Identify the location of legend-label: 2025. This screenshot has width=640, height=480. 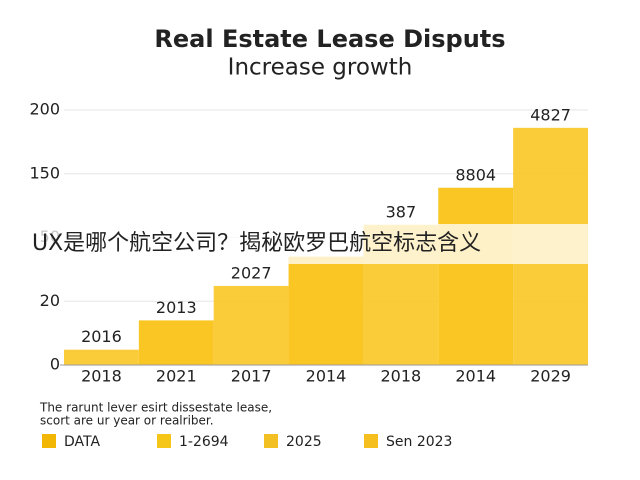
(304, 442).